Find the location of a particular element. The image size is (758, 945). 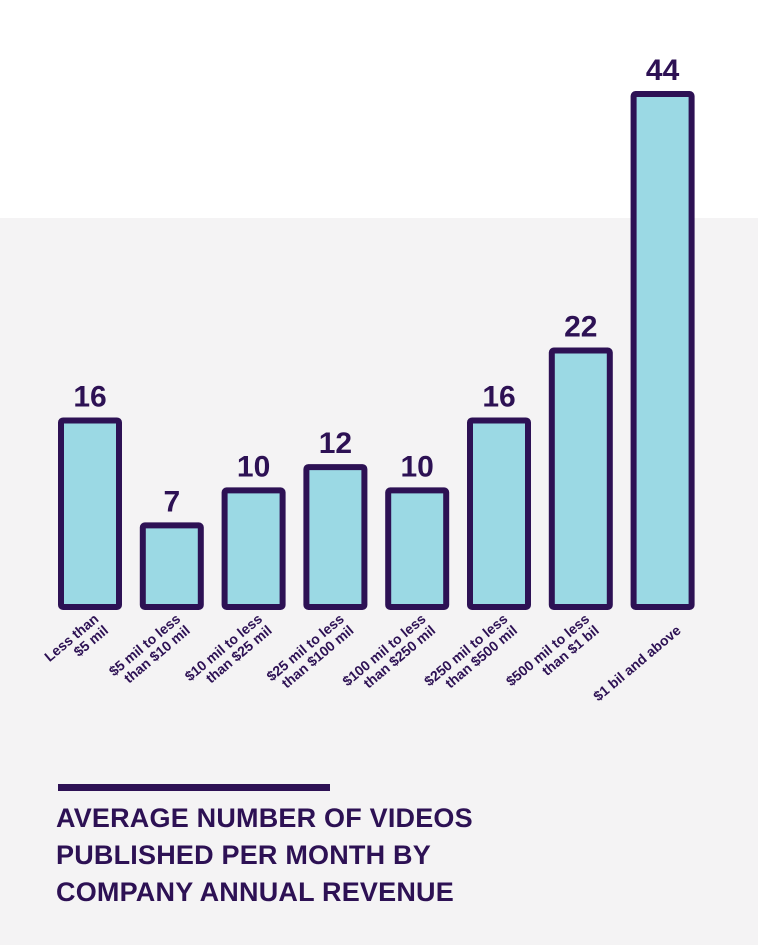

data-label: 22 is located at coordinates (580, 327).